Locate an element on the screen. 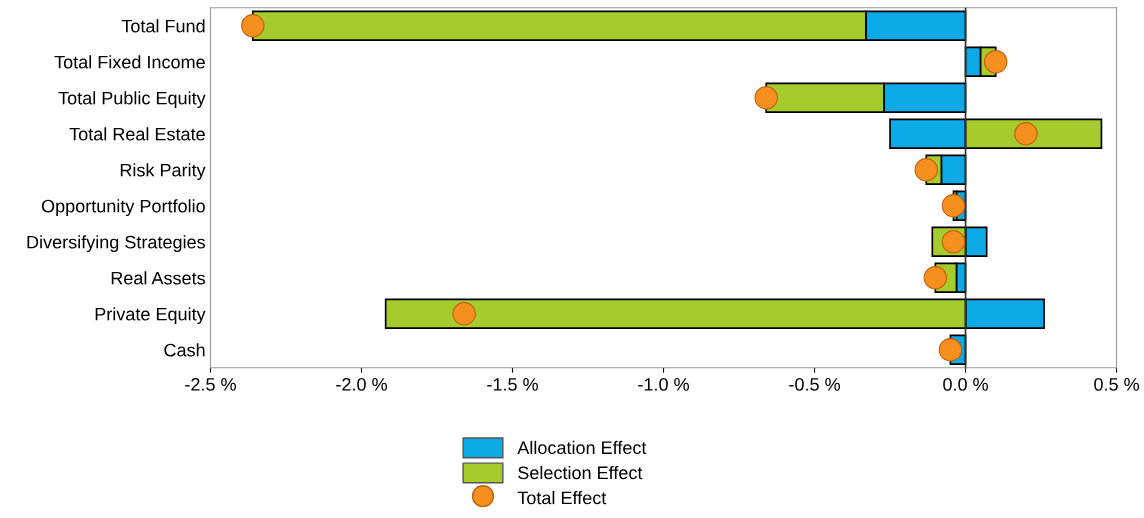  y-tick-label: Total Public Equity is located at coordinates (132, 100).